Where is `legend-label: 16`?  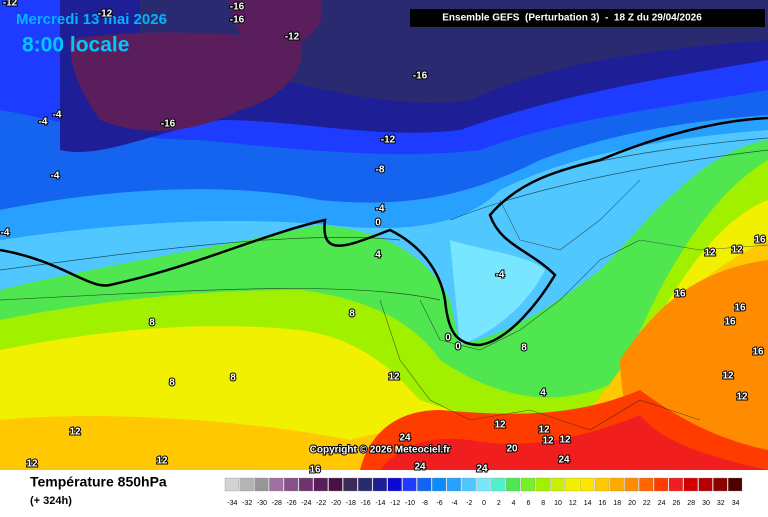
legend-label: 16 is located at coordinates (603, 503).